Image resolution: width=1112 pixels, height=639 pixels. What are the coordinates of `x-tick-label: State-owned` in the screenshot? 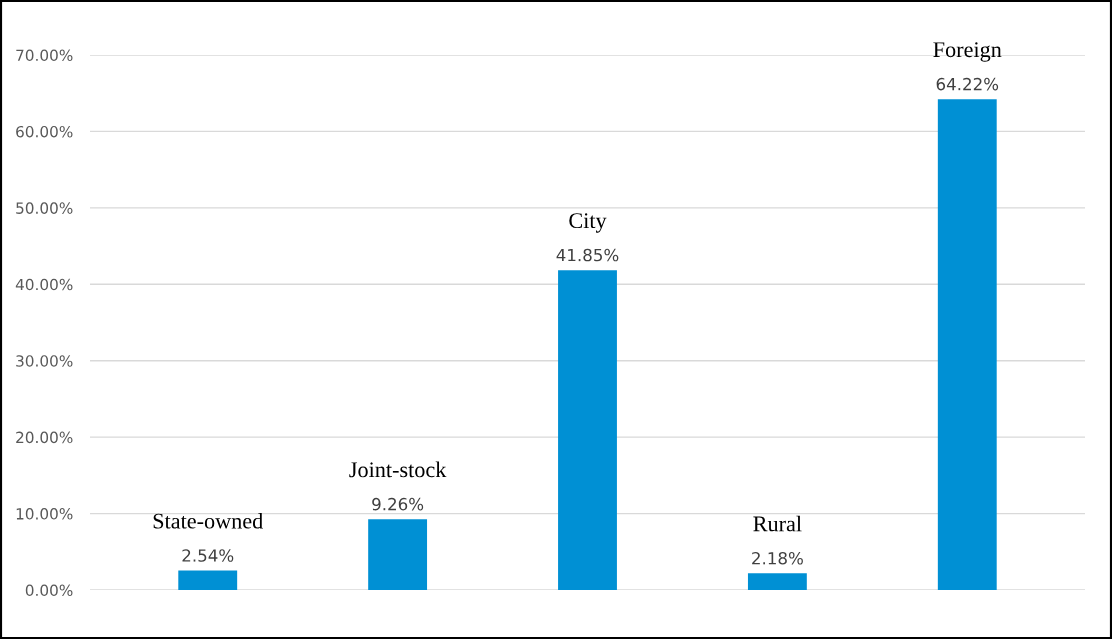 It's located at (208, 520).